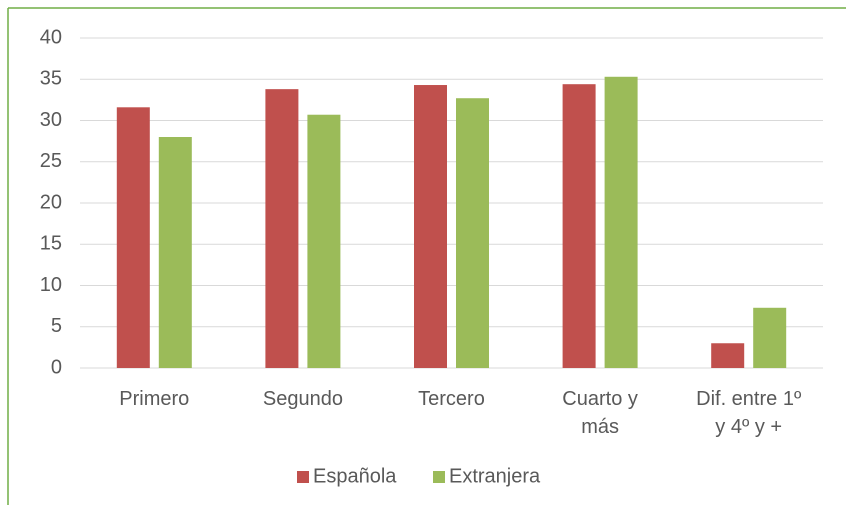 The height and width of the screenshot is (505, 846). I want to click on y-tick-label: 35, so click(51, 79).